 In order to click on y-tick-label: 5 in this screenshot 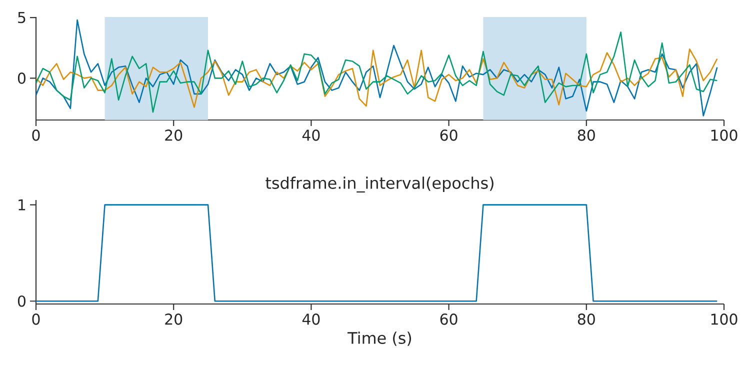, I will do `click(22, 18)`.